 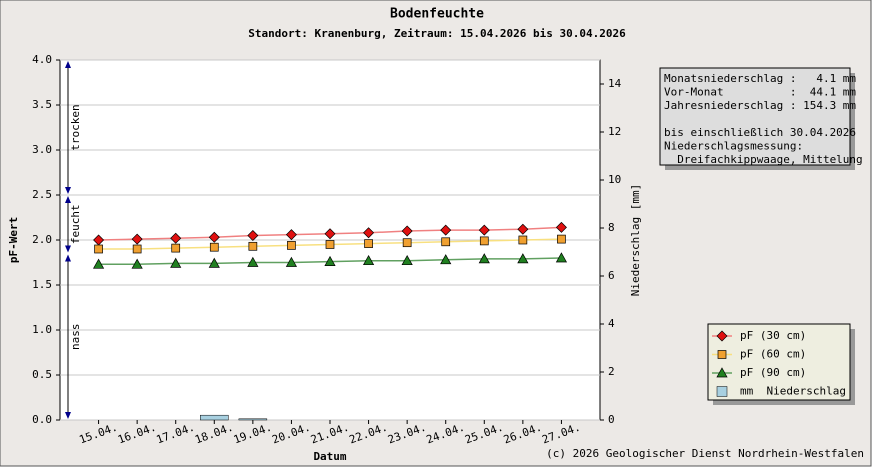 I want to click on x-axis-label: Datum, so click(x=329, y=456).